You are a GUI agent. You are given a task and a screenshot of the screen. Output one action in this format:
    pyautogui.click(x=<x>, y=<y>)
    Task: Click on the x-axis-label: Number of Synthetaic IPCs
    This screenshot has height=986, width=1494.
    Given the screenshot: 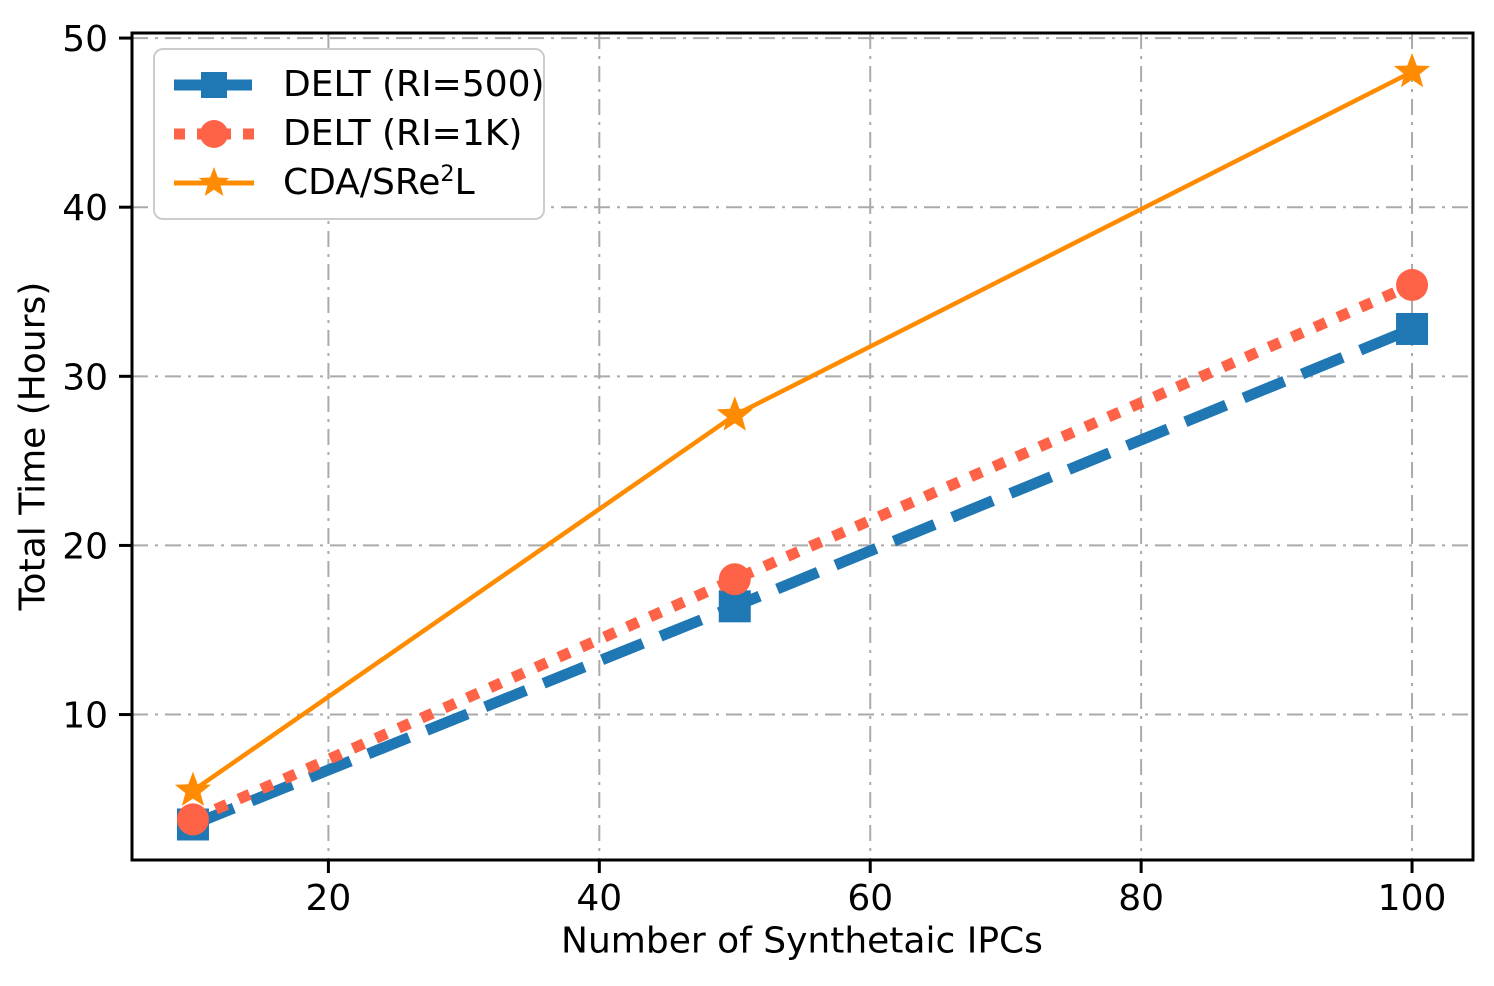 What is the action you would take?
    pyautogui.click(x=802, y=941)
    